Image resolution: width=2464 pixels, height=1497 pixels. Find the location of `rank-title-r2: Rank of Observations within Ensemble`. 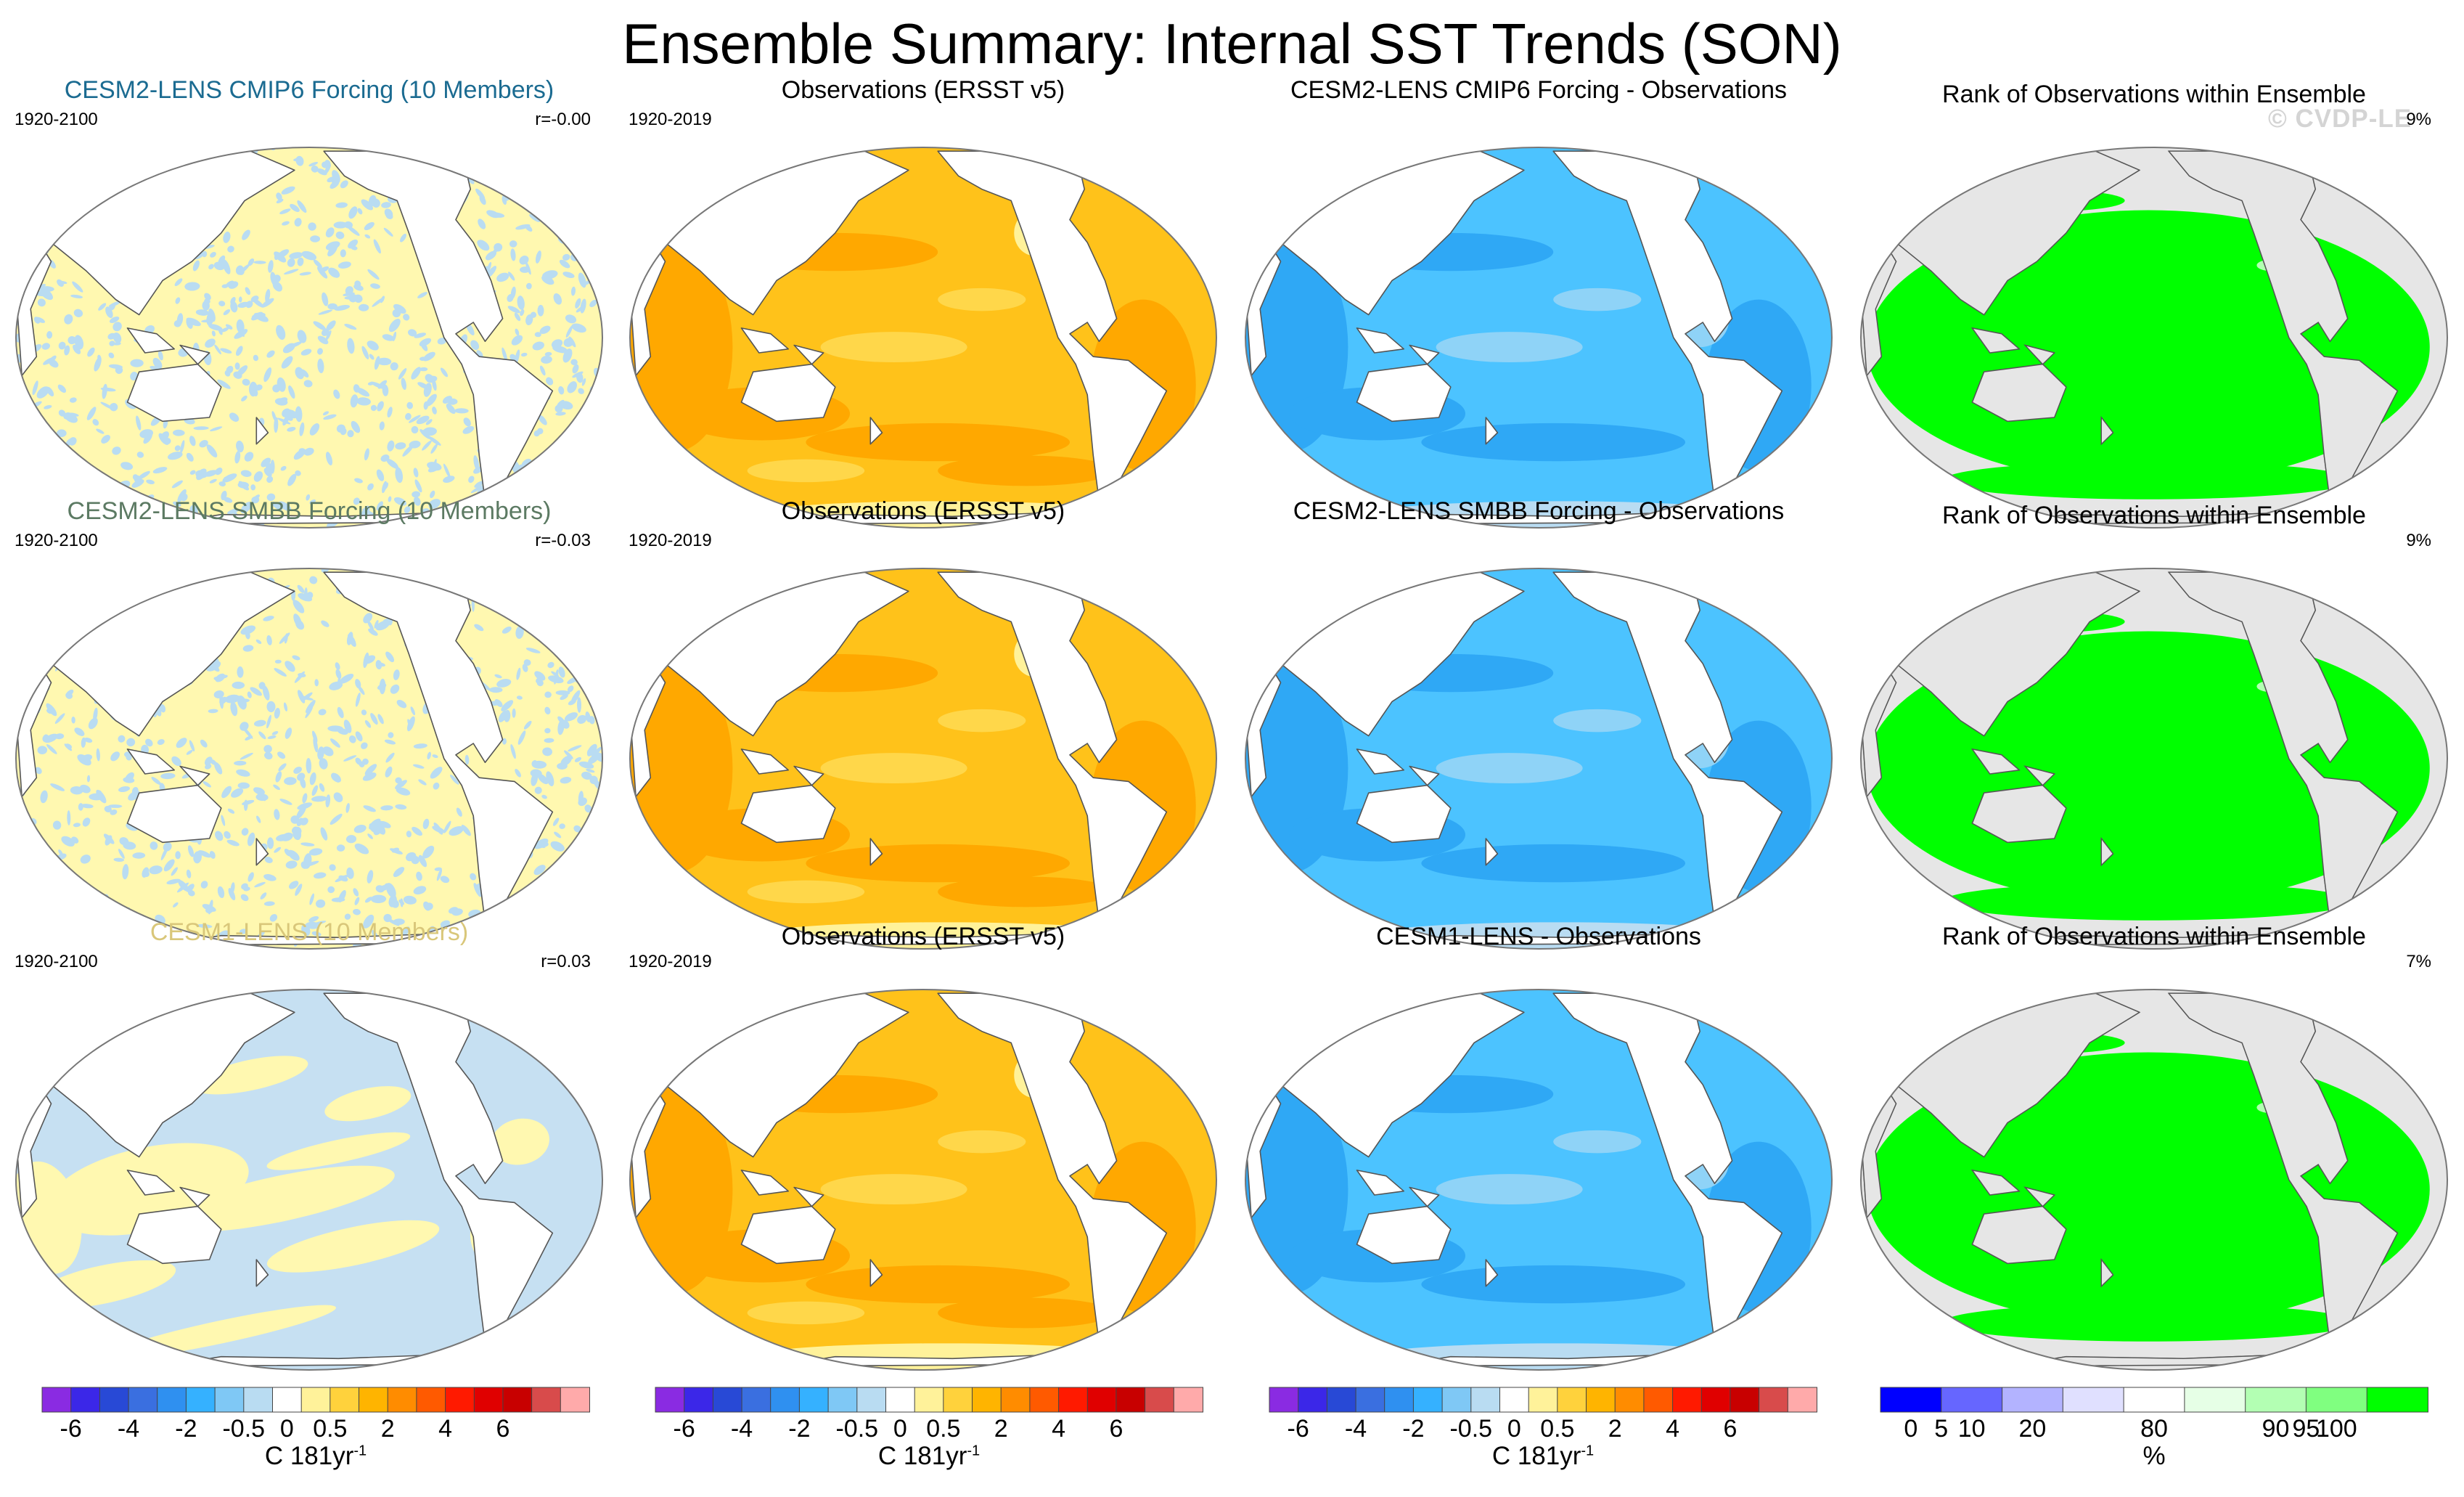

rank-title-r2: Rank of Observations within Ensemble is located at coordinates (2154, 515).